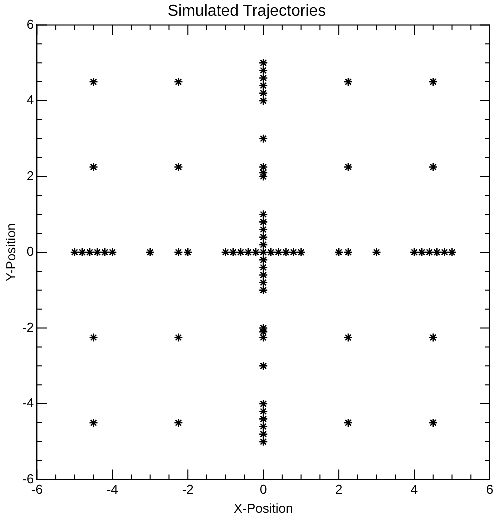 The image size is (500, 517). What do you see at coordinates (264, 508) in the screenshot?
I see `x-axis-title: X-Position` at bounding box center [264, 508].